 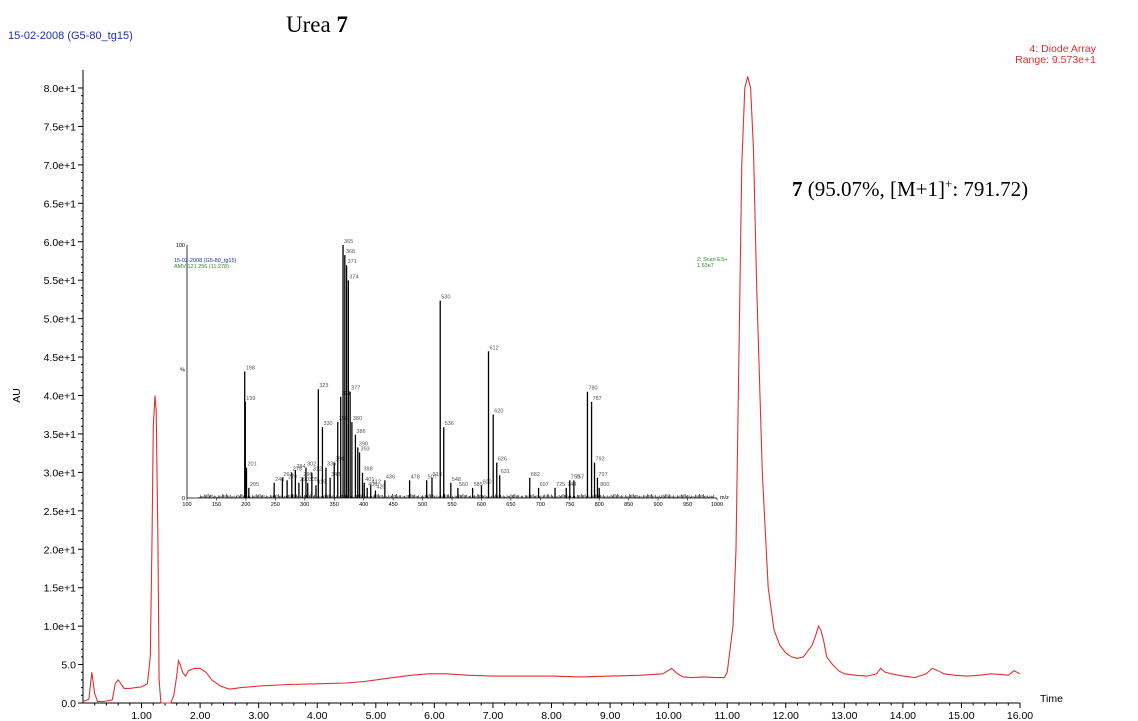 What do you see at coordinates (463, 485) in the screenshot?
I see `ms-peak-label: 560` at bounding box center [463, 485].